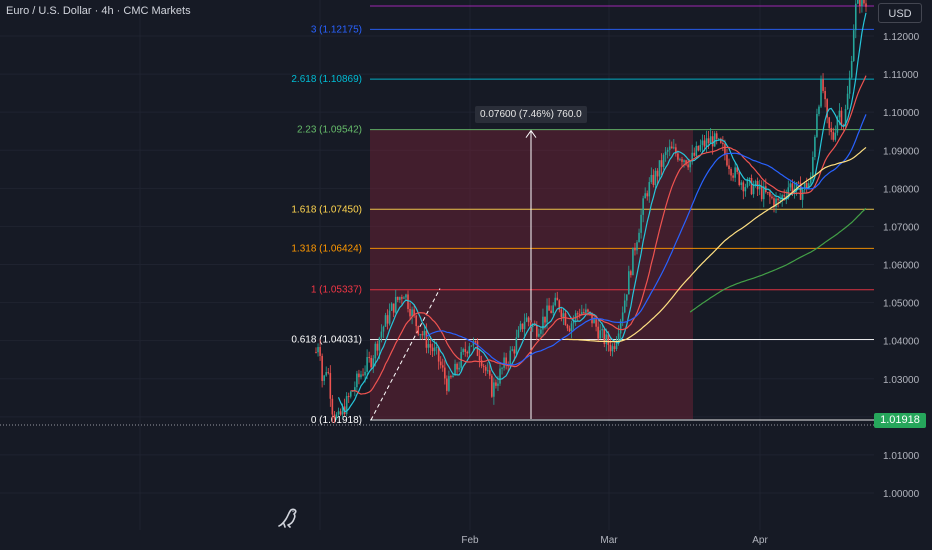  I want to click on x-axis-tick-label: Feb, so click(470, 540).